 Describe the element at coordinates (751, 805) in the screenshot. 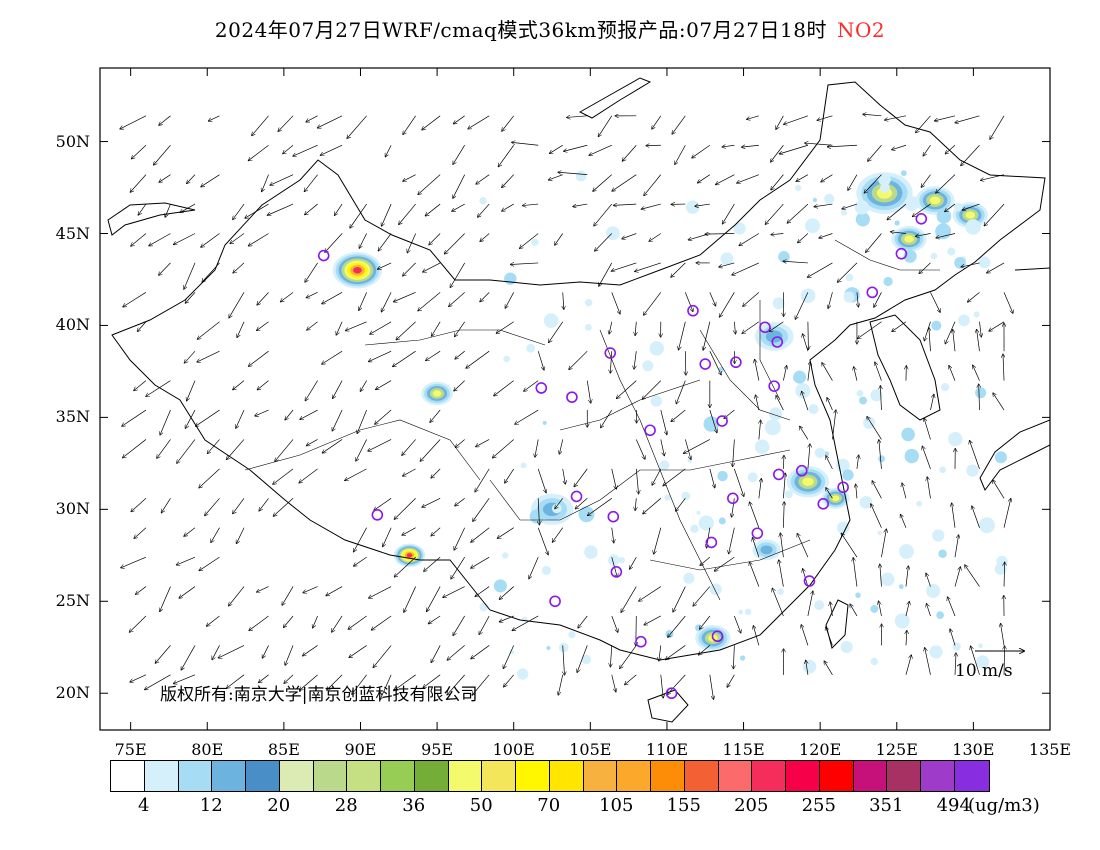

I see `colorbar-tick-label: 205` at that location.